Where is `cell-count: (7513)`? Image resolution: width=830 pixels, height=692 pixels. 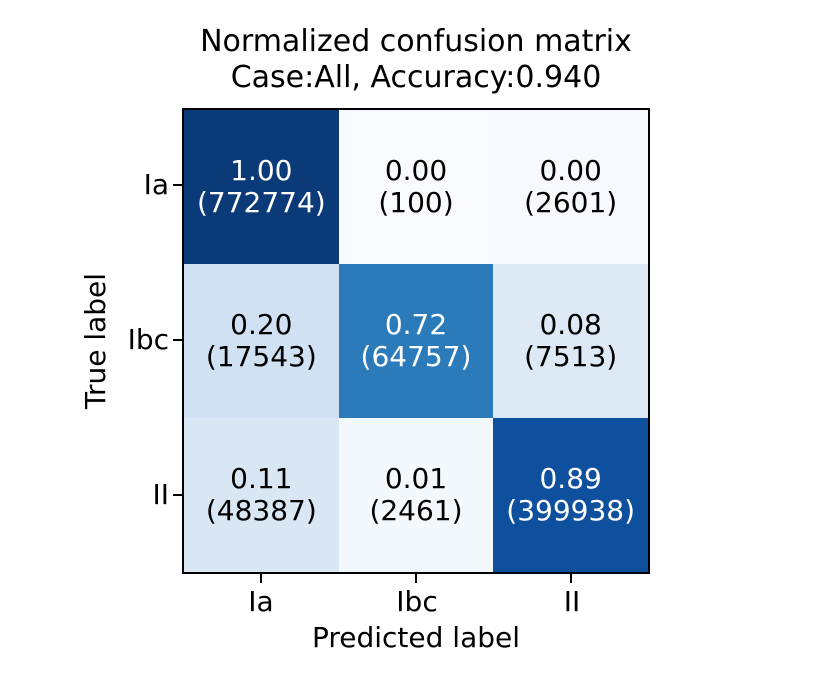
cell-count: (7513) is located at coordinates (571, 356).